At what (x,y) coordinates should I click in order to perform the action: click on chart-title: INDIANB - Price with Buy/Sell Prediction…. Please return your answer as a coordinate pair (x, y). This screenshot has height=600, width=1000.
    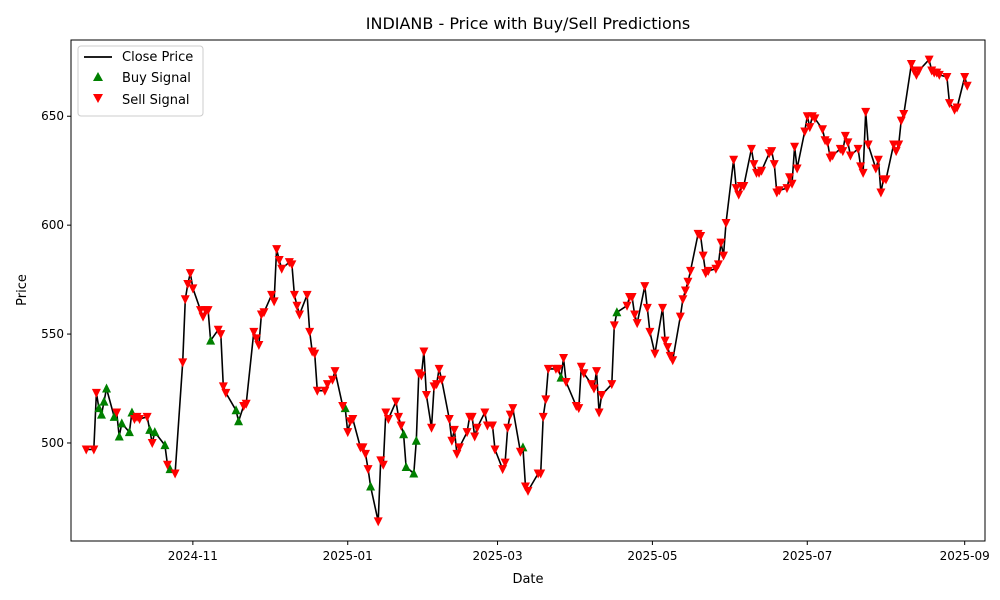
    Looking at the image, I should click on (528, 23).